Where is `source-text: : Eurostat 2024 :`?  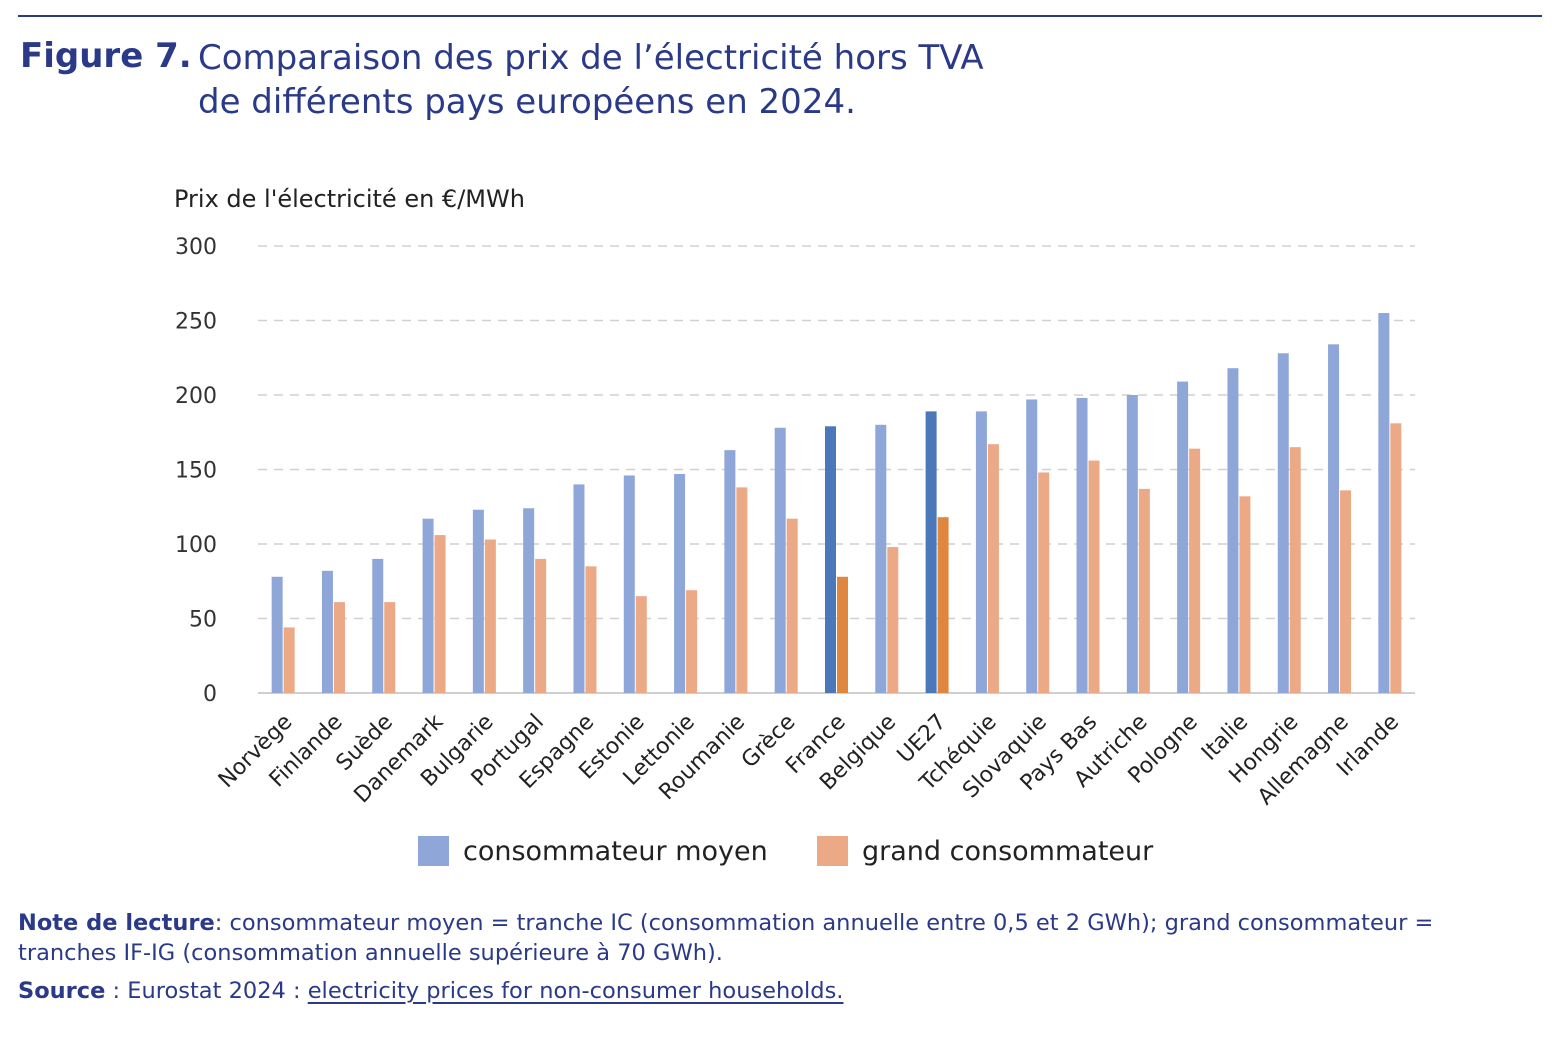
source-text: : Eurostat 2024 : is located at coordinates (206, 991).